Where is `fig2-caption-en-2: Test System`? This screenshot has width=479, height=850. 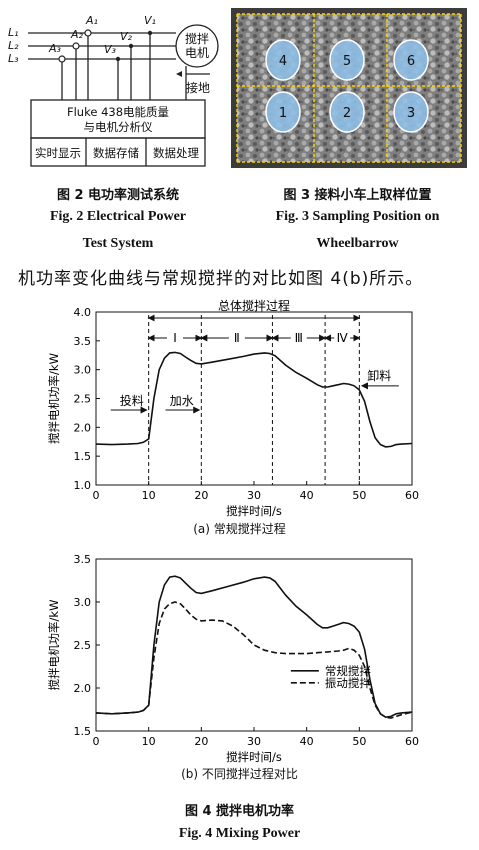 fig2-caption-en-2: Test System is located at coordinates (118, 243).